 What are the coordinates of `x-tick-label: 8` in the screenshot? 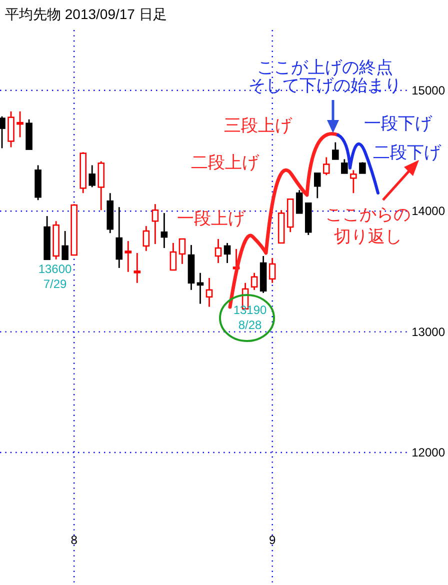 It's located at (74, 540).